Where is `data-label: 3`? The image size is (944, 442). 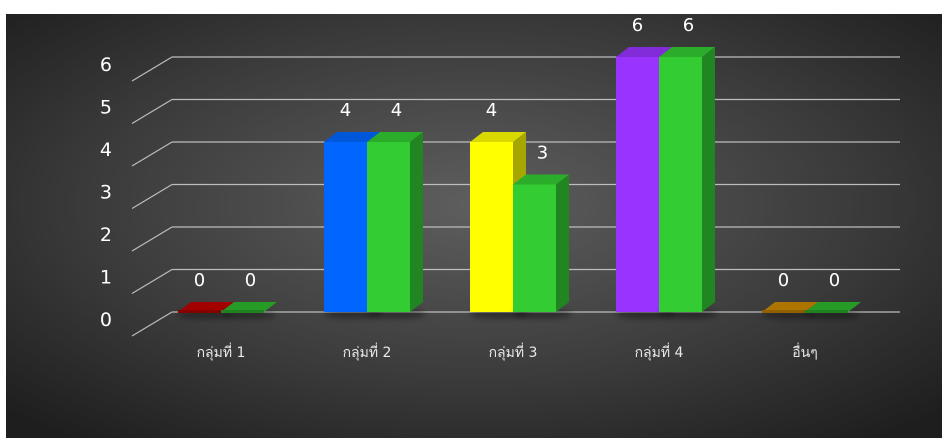
data-label: 3 is located at coordinates (542, 153).